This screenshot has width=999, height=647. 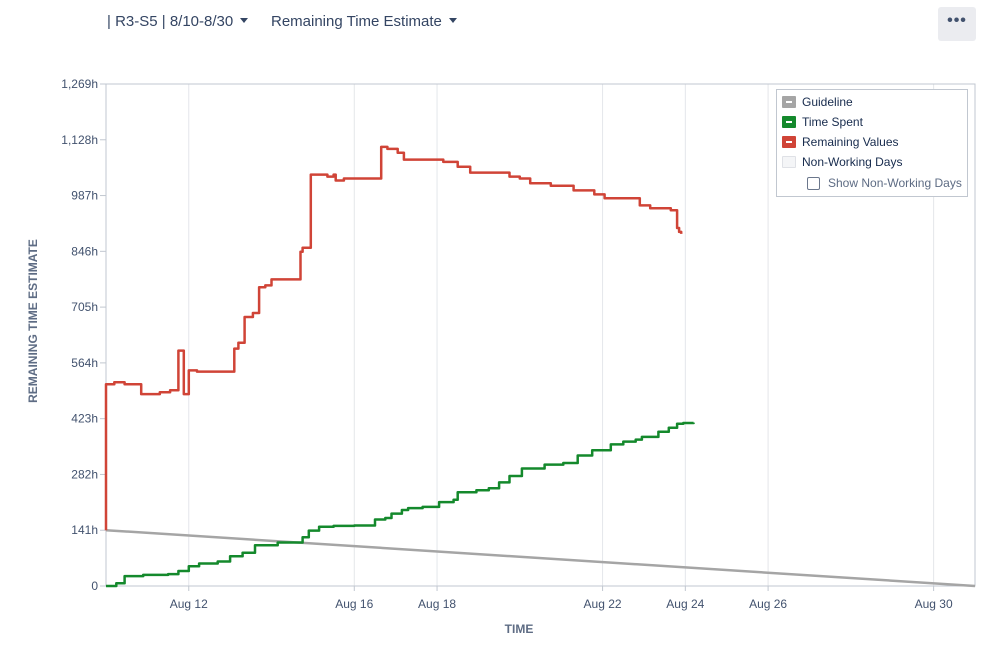 I want to click on time-spent-swatch-icon, so click(x=789, y=122).